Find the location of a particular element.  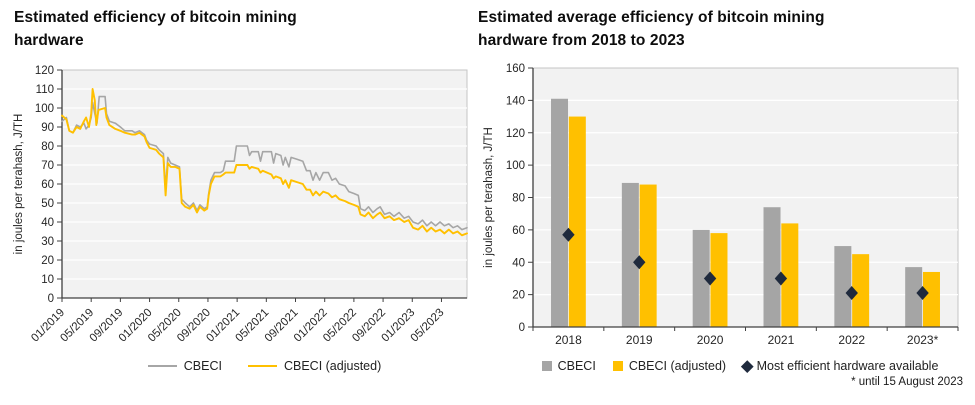

right-y-axis-title: in joules per terahash, J/TH is located at coordinates (489, 197).